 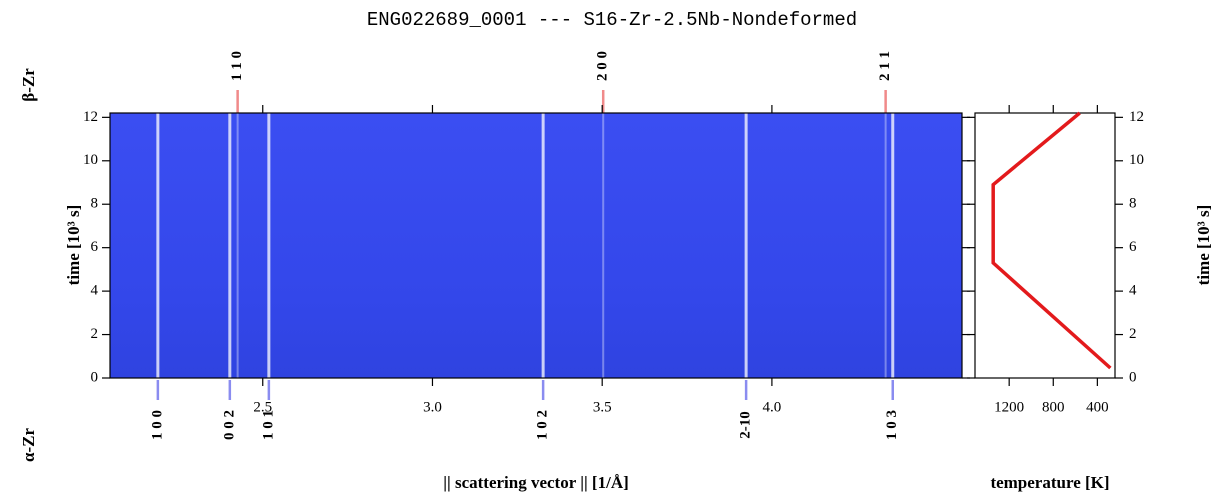 What do you see at coordinates (543, 425) in the screenshot?
I see `alpha-peak-label: 1 0 2` at bounding box center [543, 425].